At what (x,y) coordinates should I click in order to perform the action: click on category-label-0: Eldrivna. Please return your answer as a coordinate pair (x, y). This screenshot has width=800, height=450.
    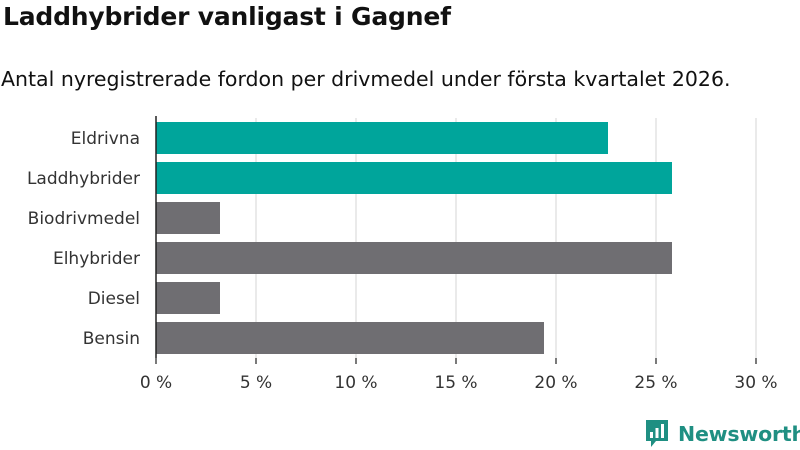
    Looking at the image, I should click on (105, 139).